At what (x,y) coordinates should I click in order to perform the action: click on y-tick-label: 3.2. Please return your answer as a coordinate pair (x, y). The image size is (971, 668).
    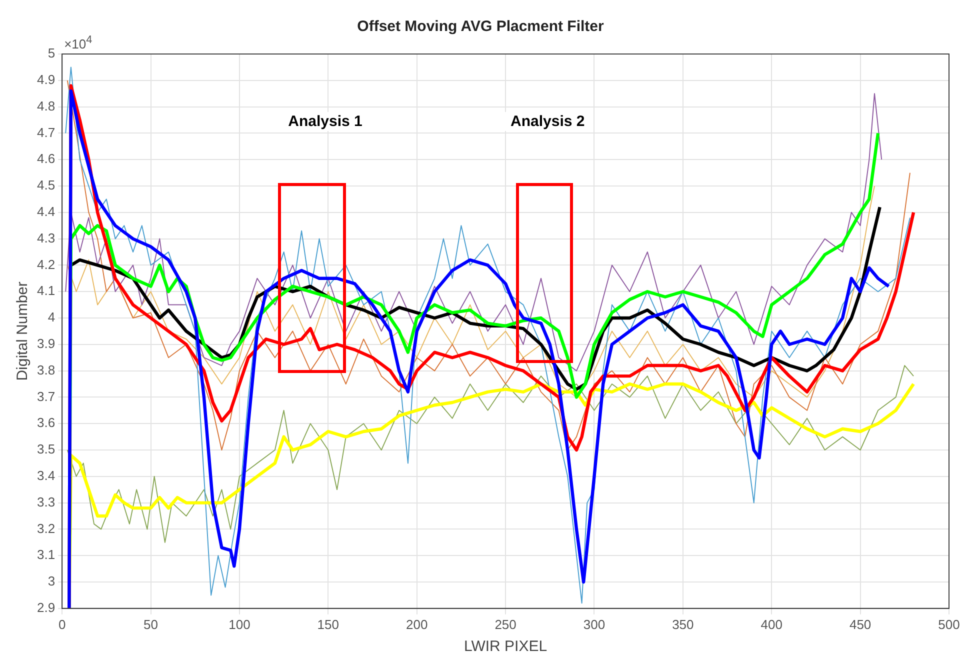
    Looking at the image, I should click on (46, 528).